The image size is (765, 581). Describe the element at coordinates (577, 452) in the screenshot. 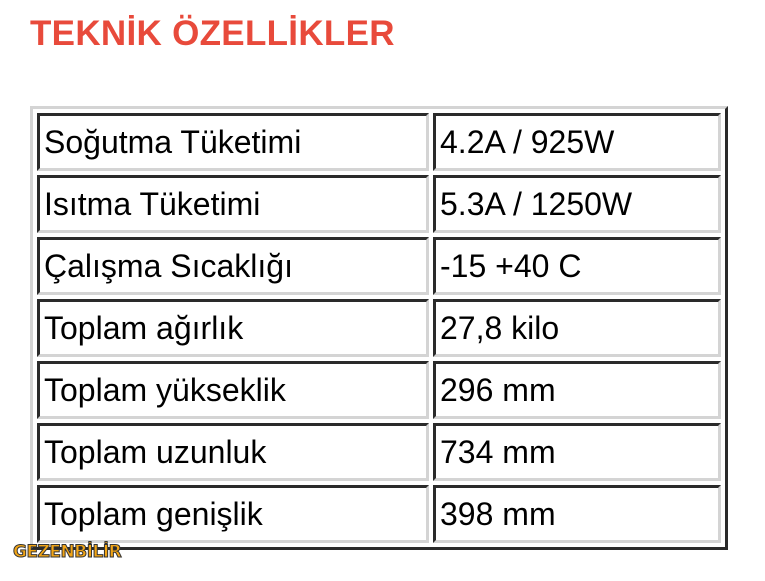

I see `spec-value: 734 mm` at that location.